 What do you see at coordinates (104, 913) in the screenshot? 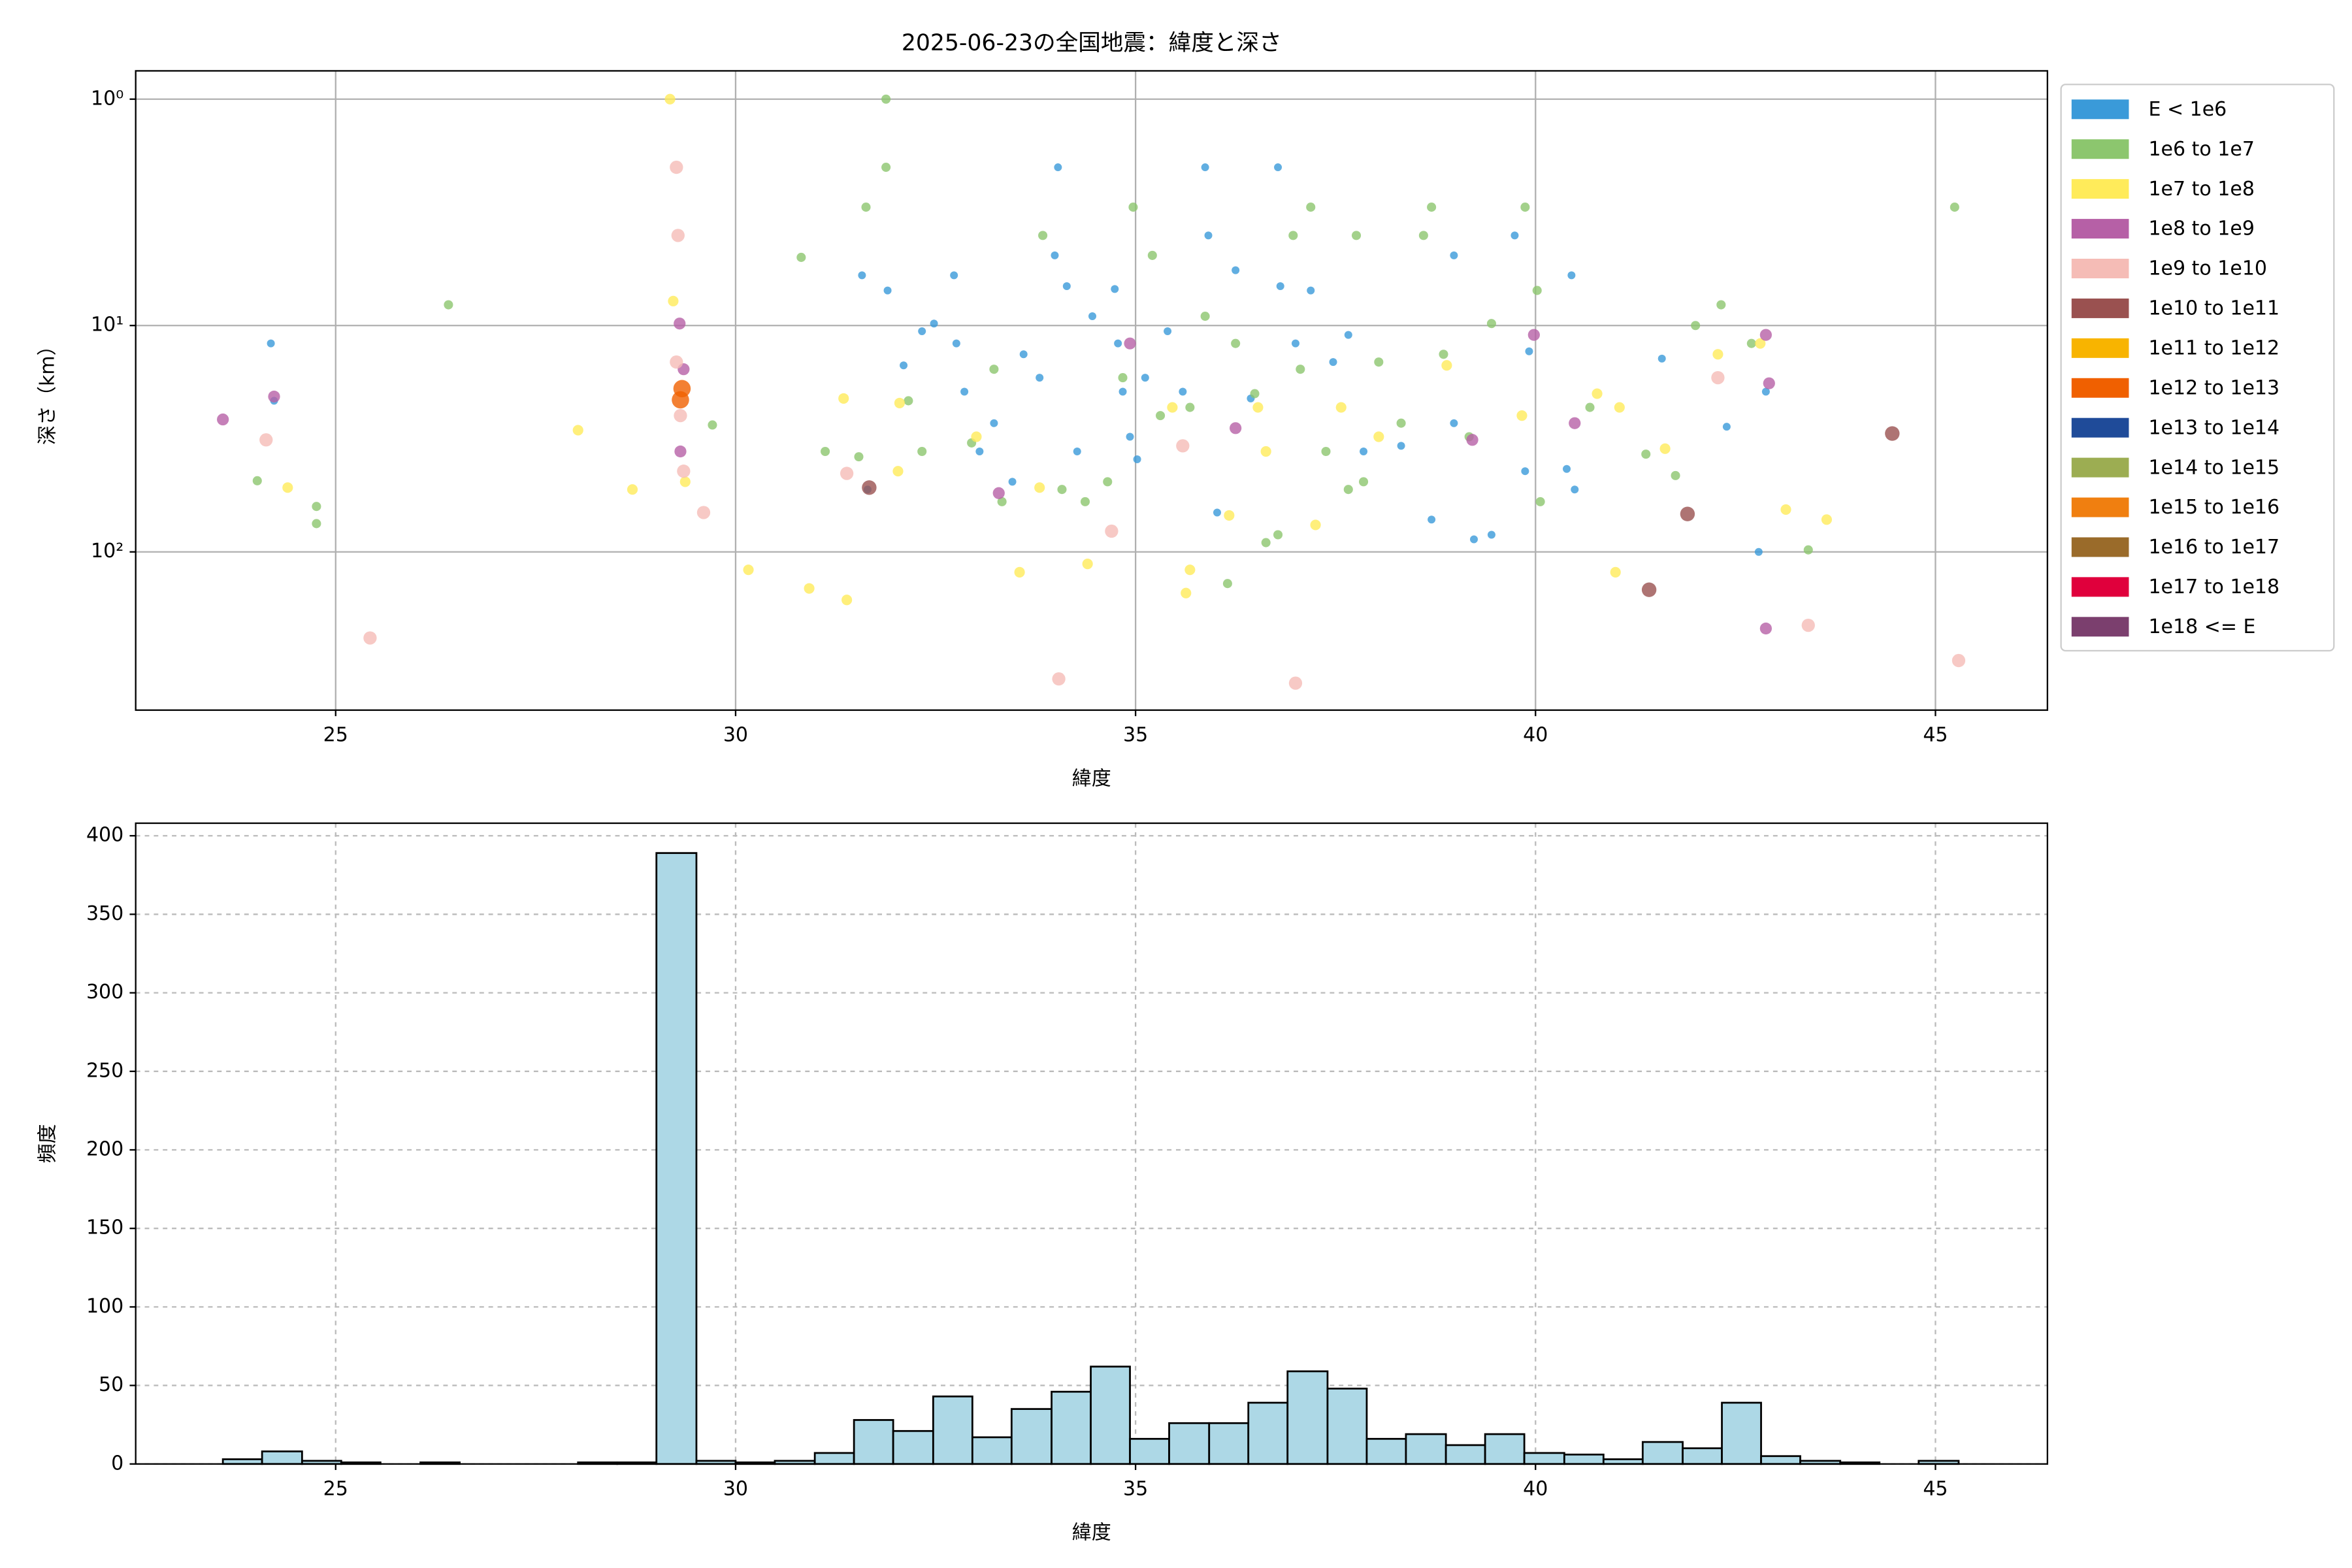
I see `y-tick-label: 350` at bounding box center [104, 913].